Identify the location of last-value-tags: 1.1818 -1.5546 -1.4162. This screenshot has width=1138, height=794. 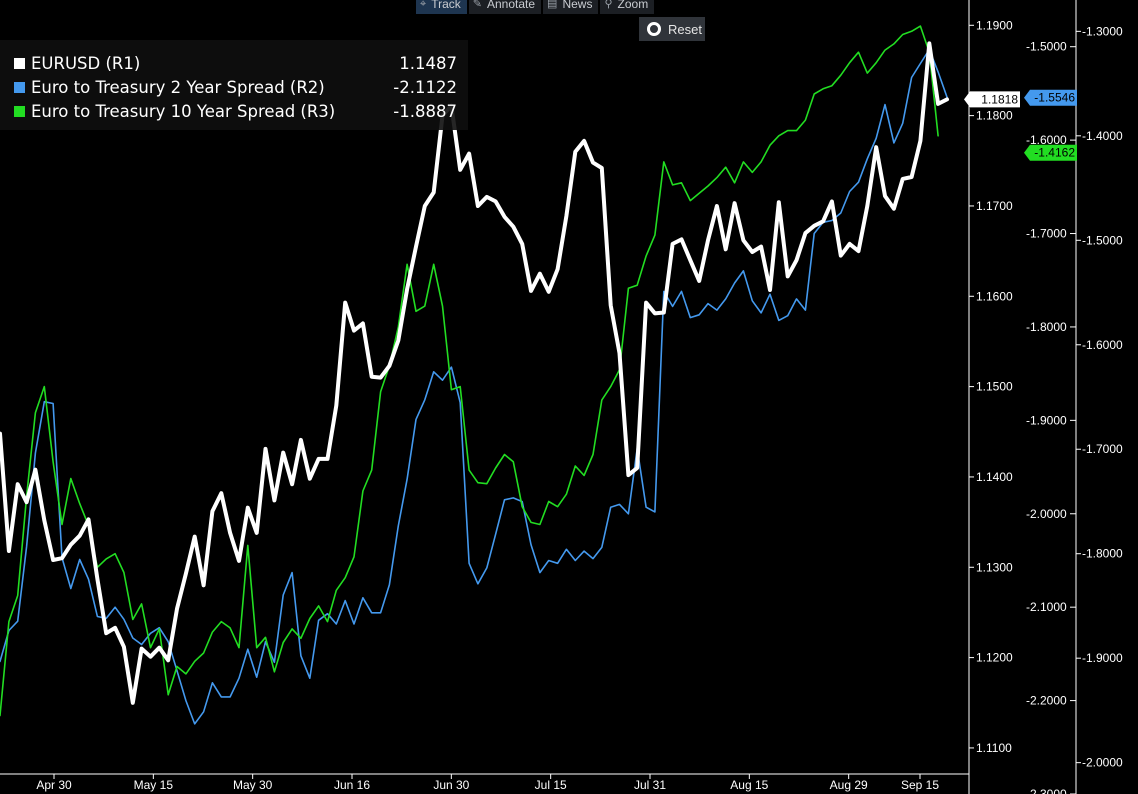
(1020, 125).